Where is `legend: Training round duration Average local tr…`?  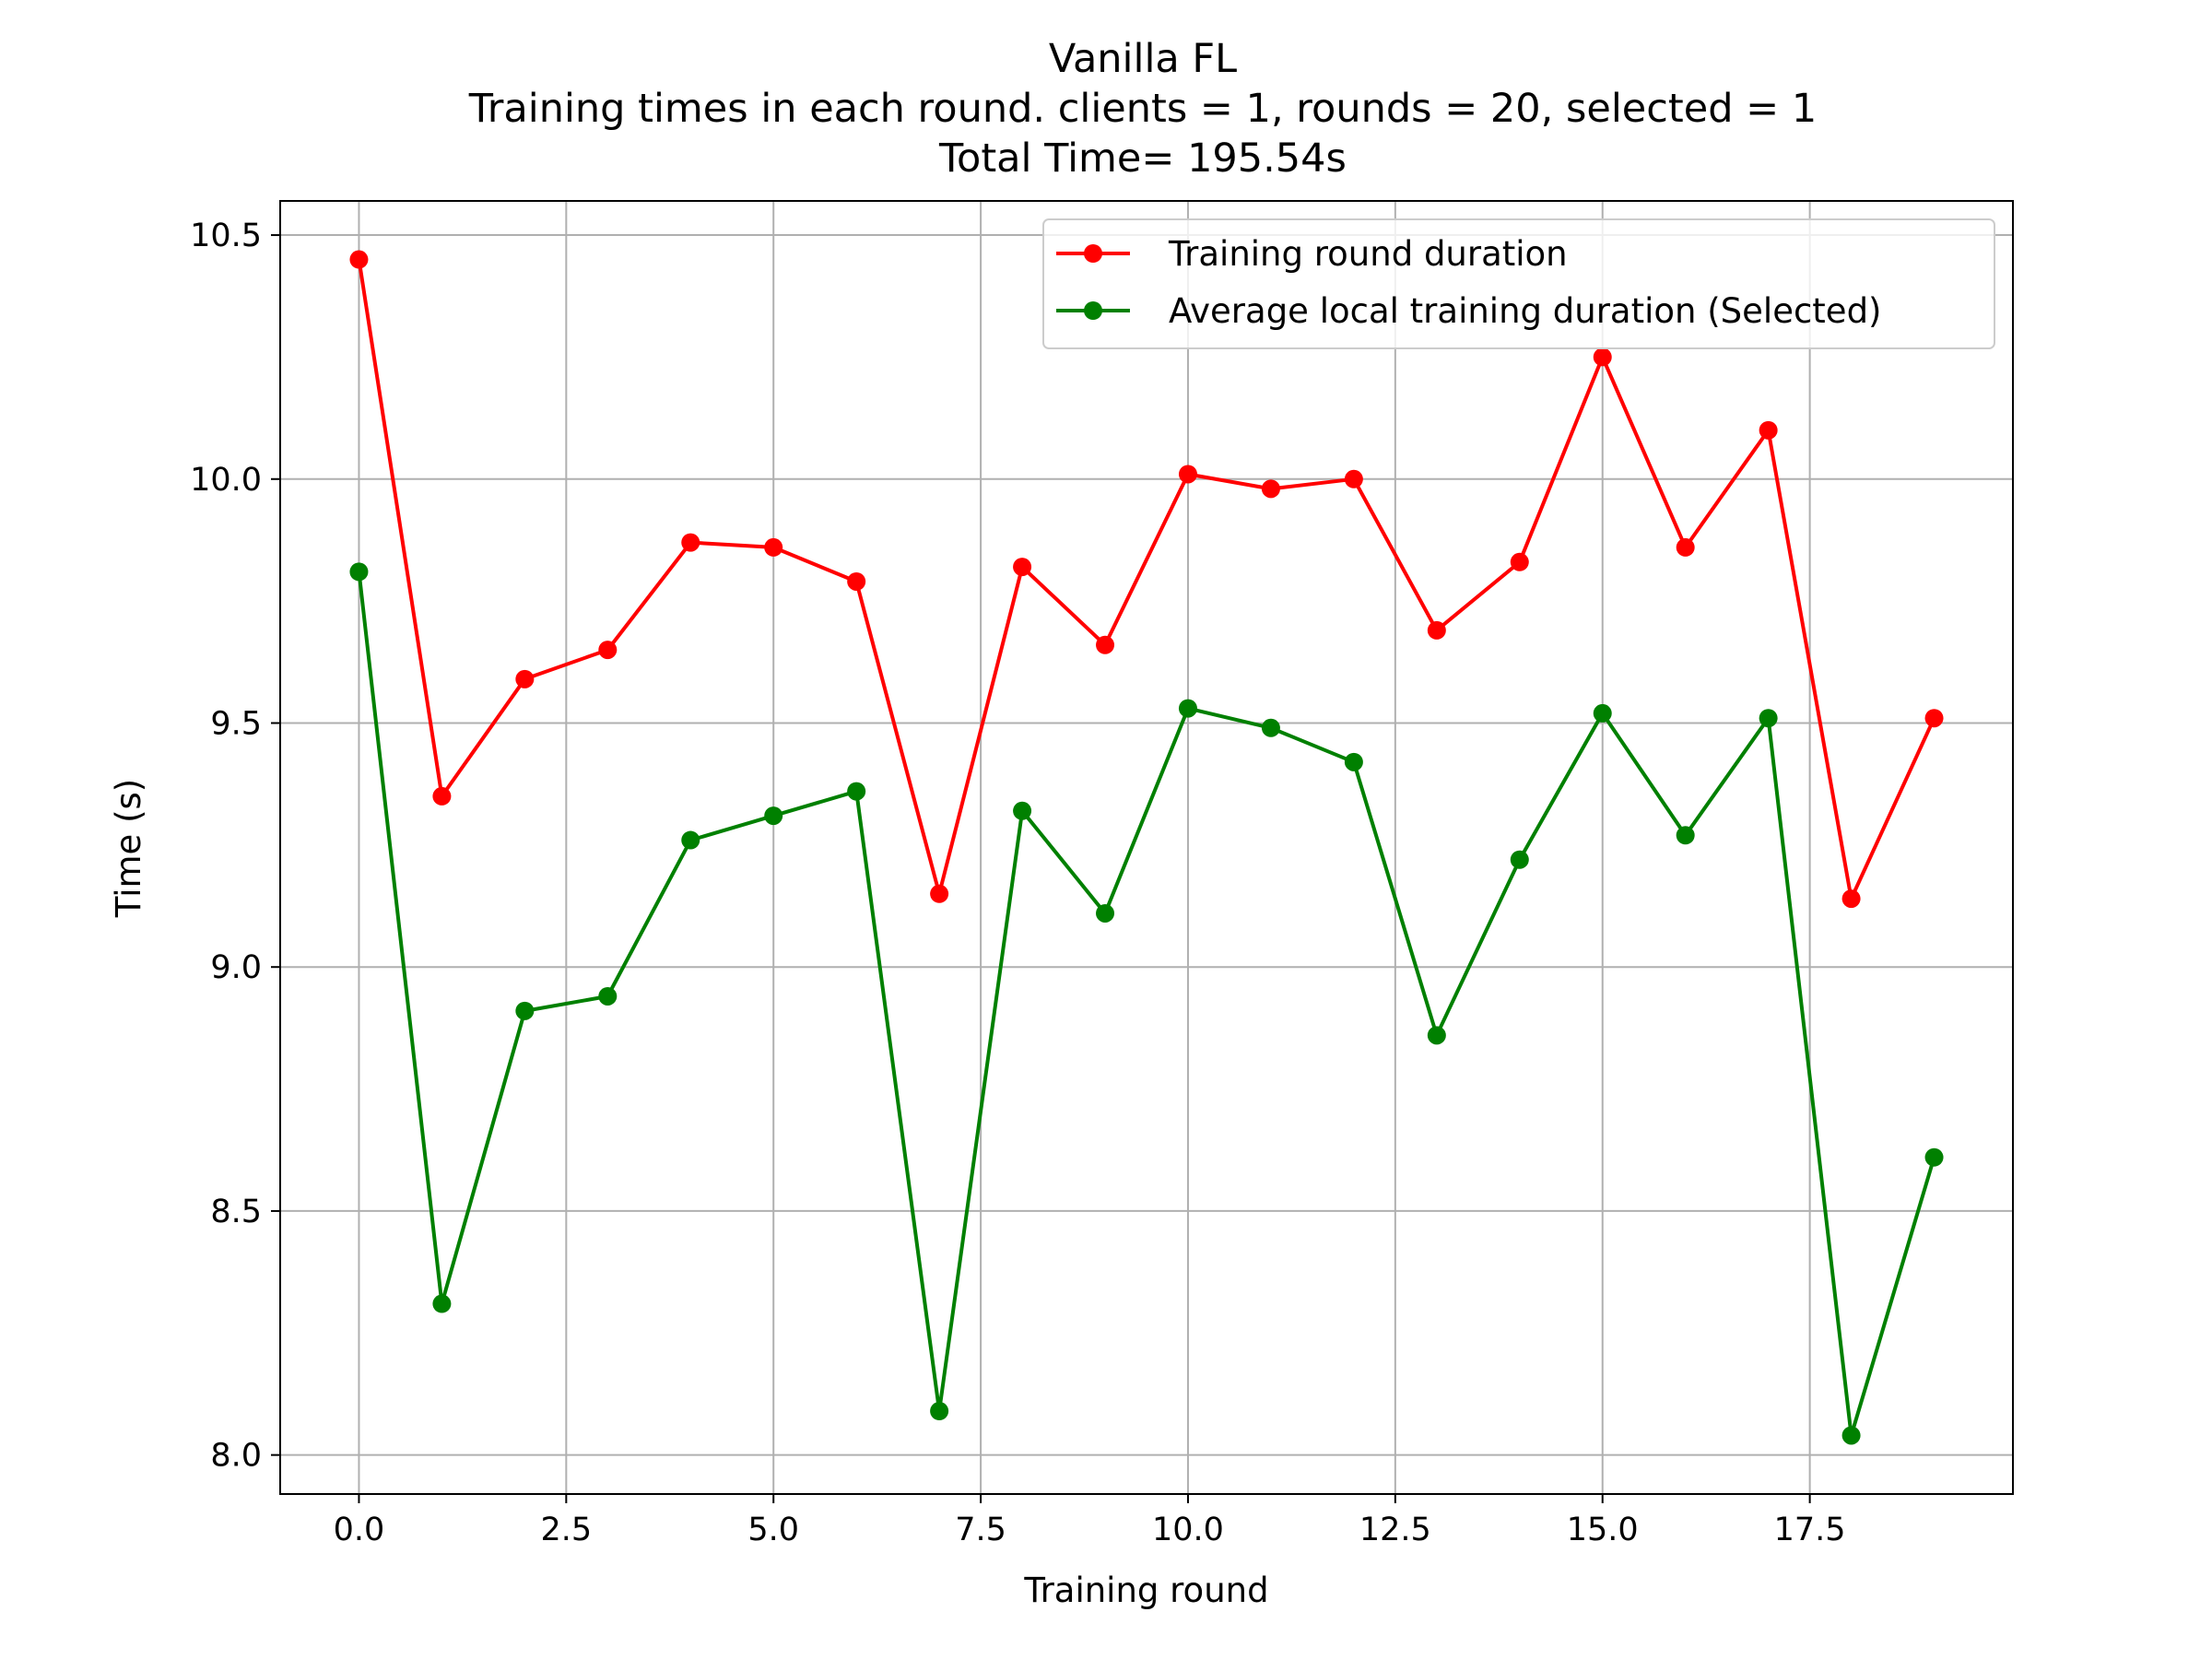
legend: Training round duration Average local tr… is located at coordinates (1518, 283).